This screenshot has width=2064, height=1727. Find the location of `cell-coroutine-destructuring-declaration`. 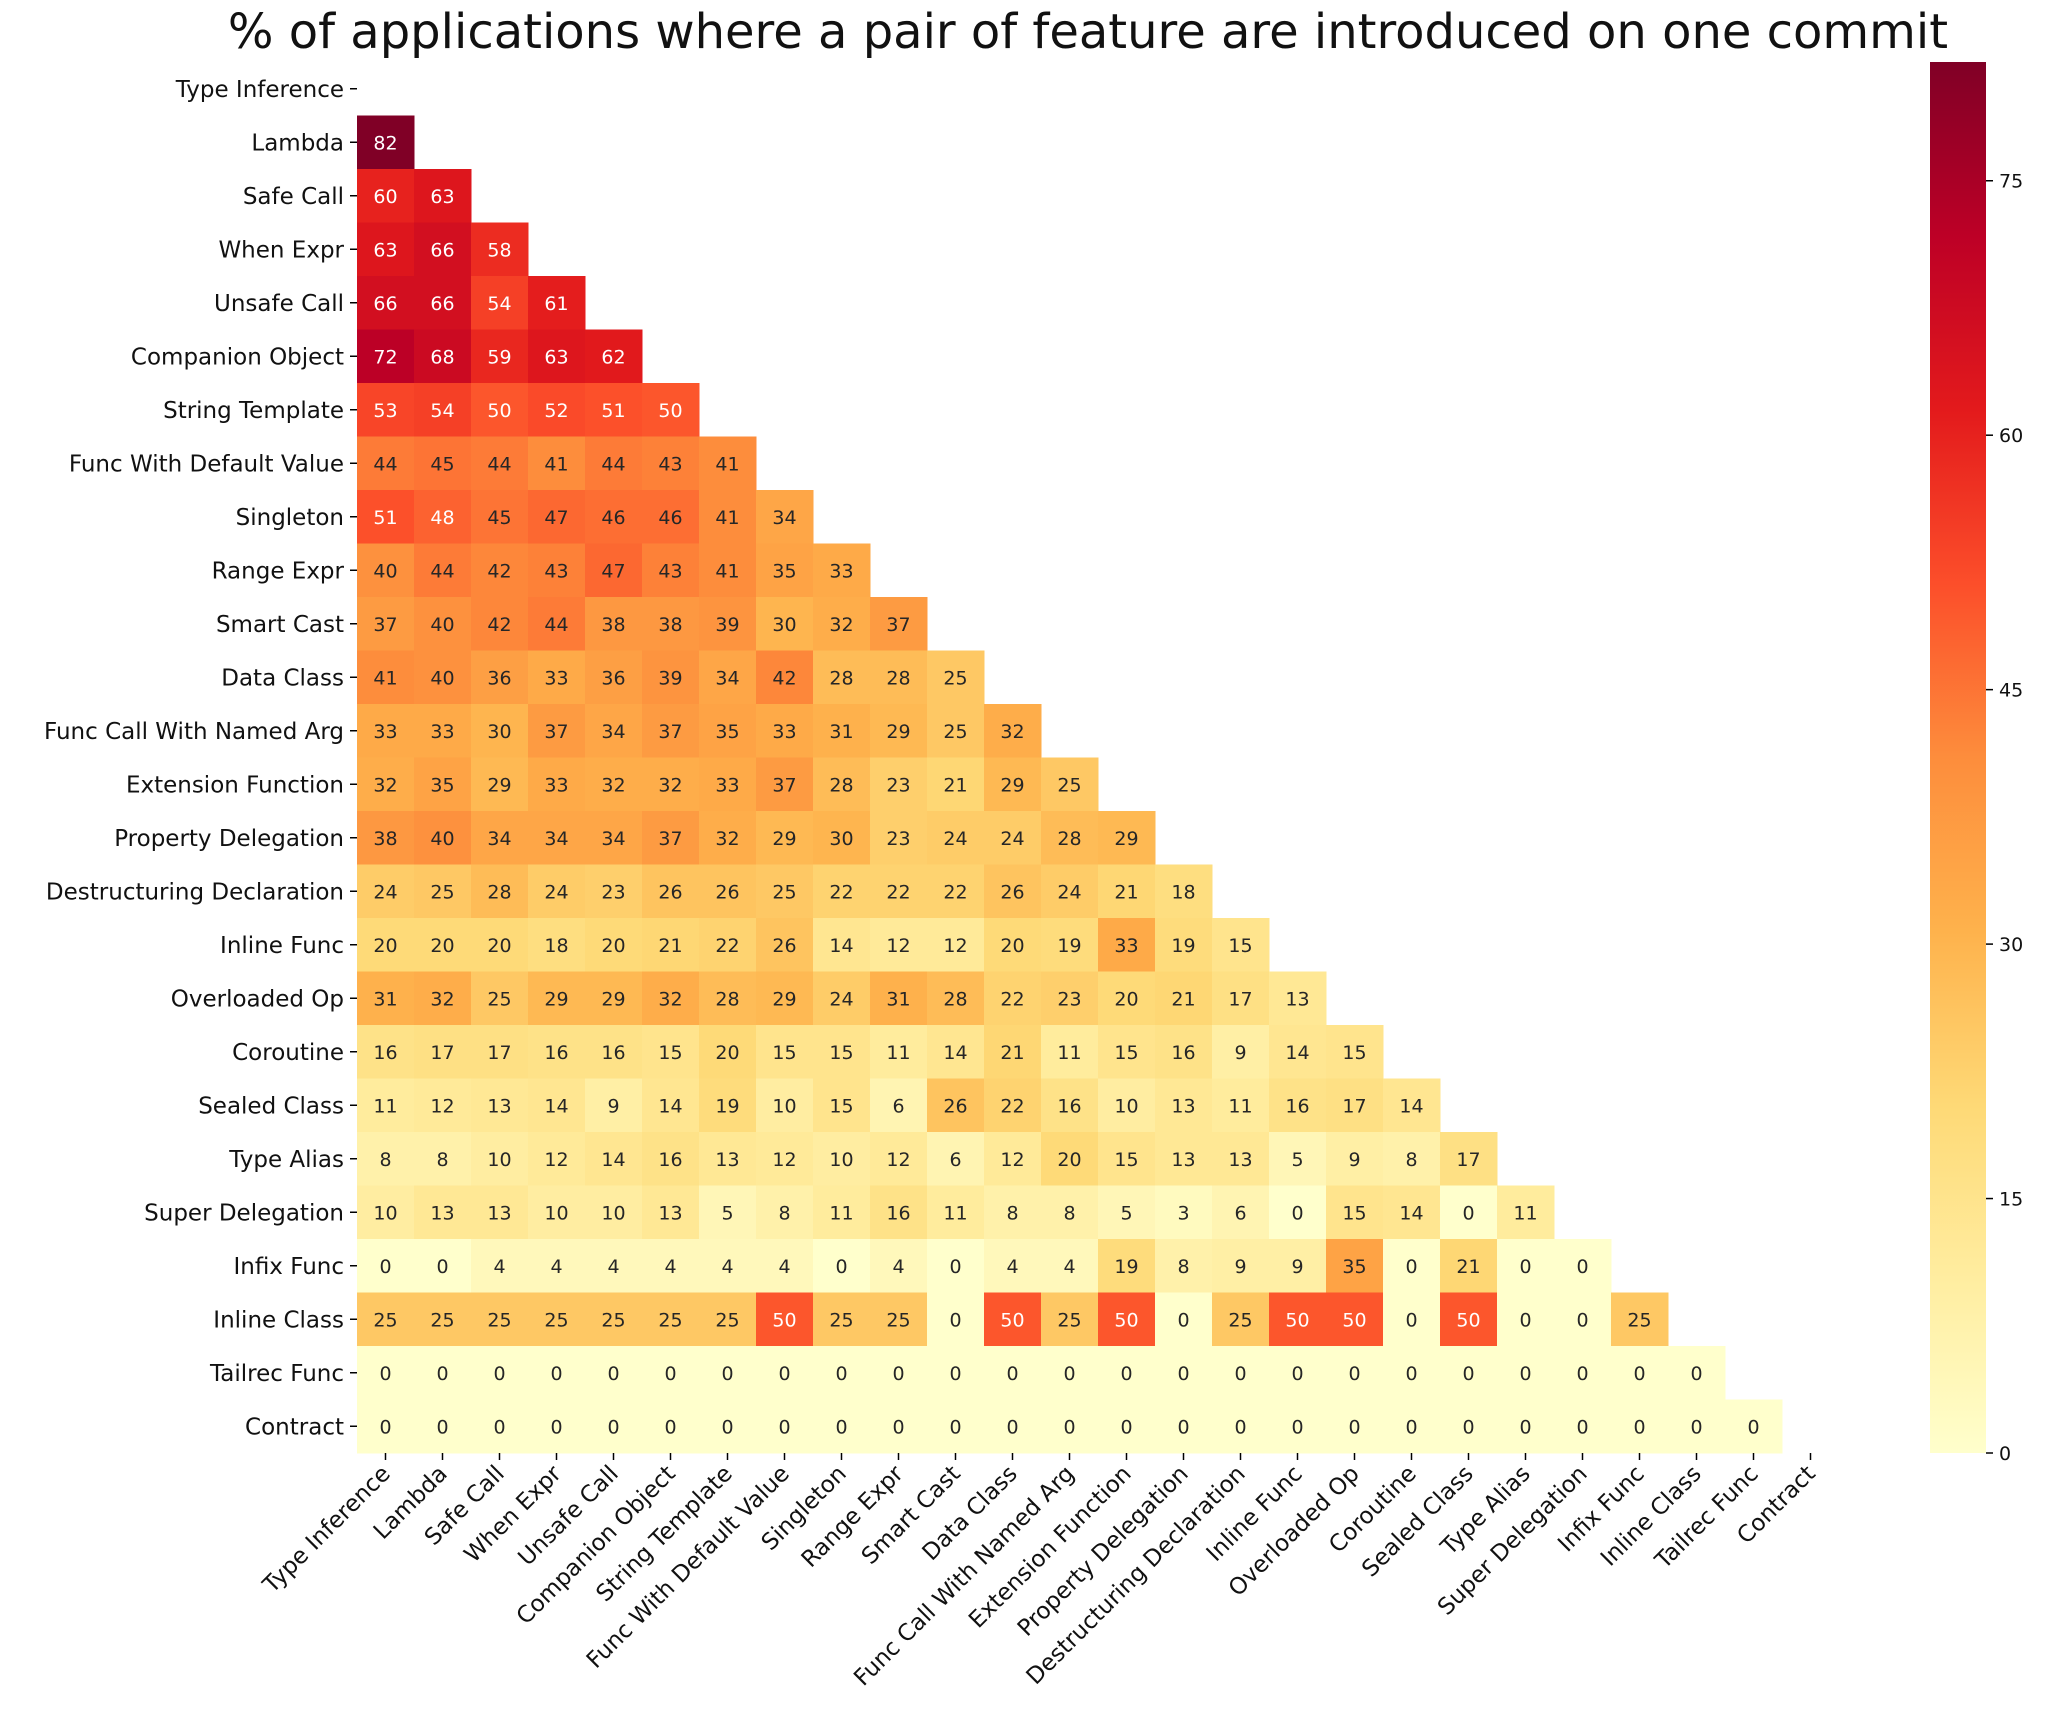

cell-coroutine-destructuring-declaration is located at coordinates (1241, 1052).